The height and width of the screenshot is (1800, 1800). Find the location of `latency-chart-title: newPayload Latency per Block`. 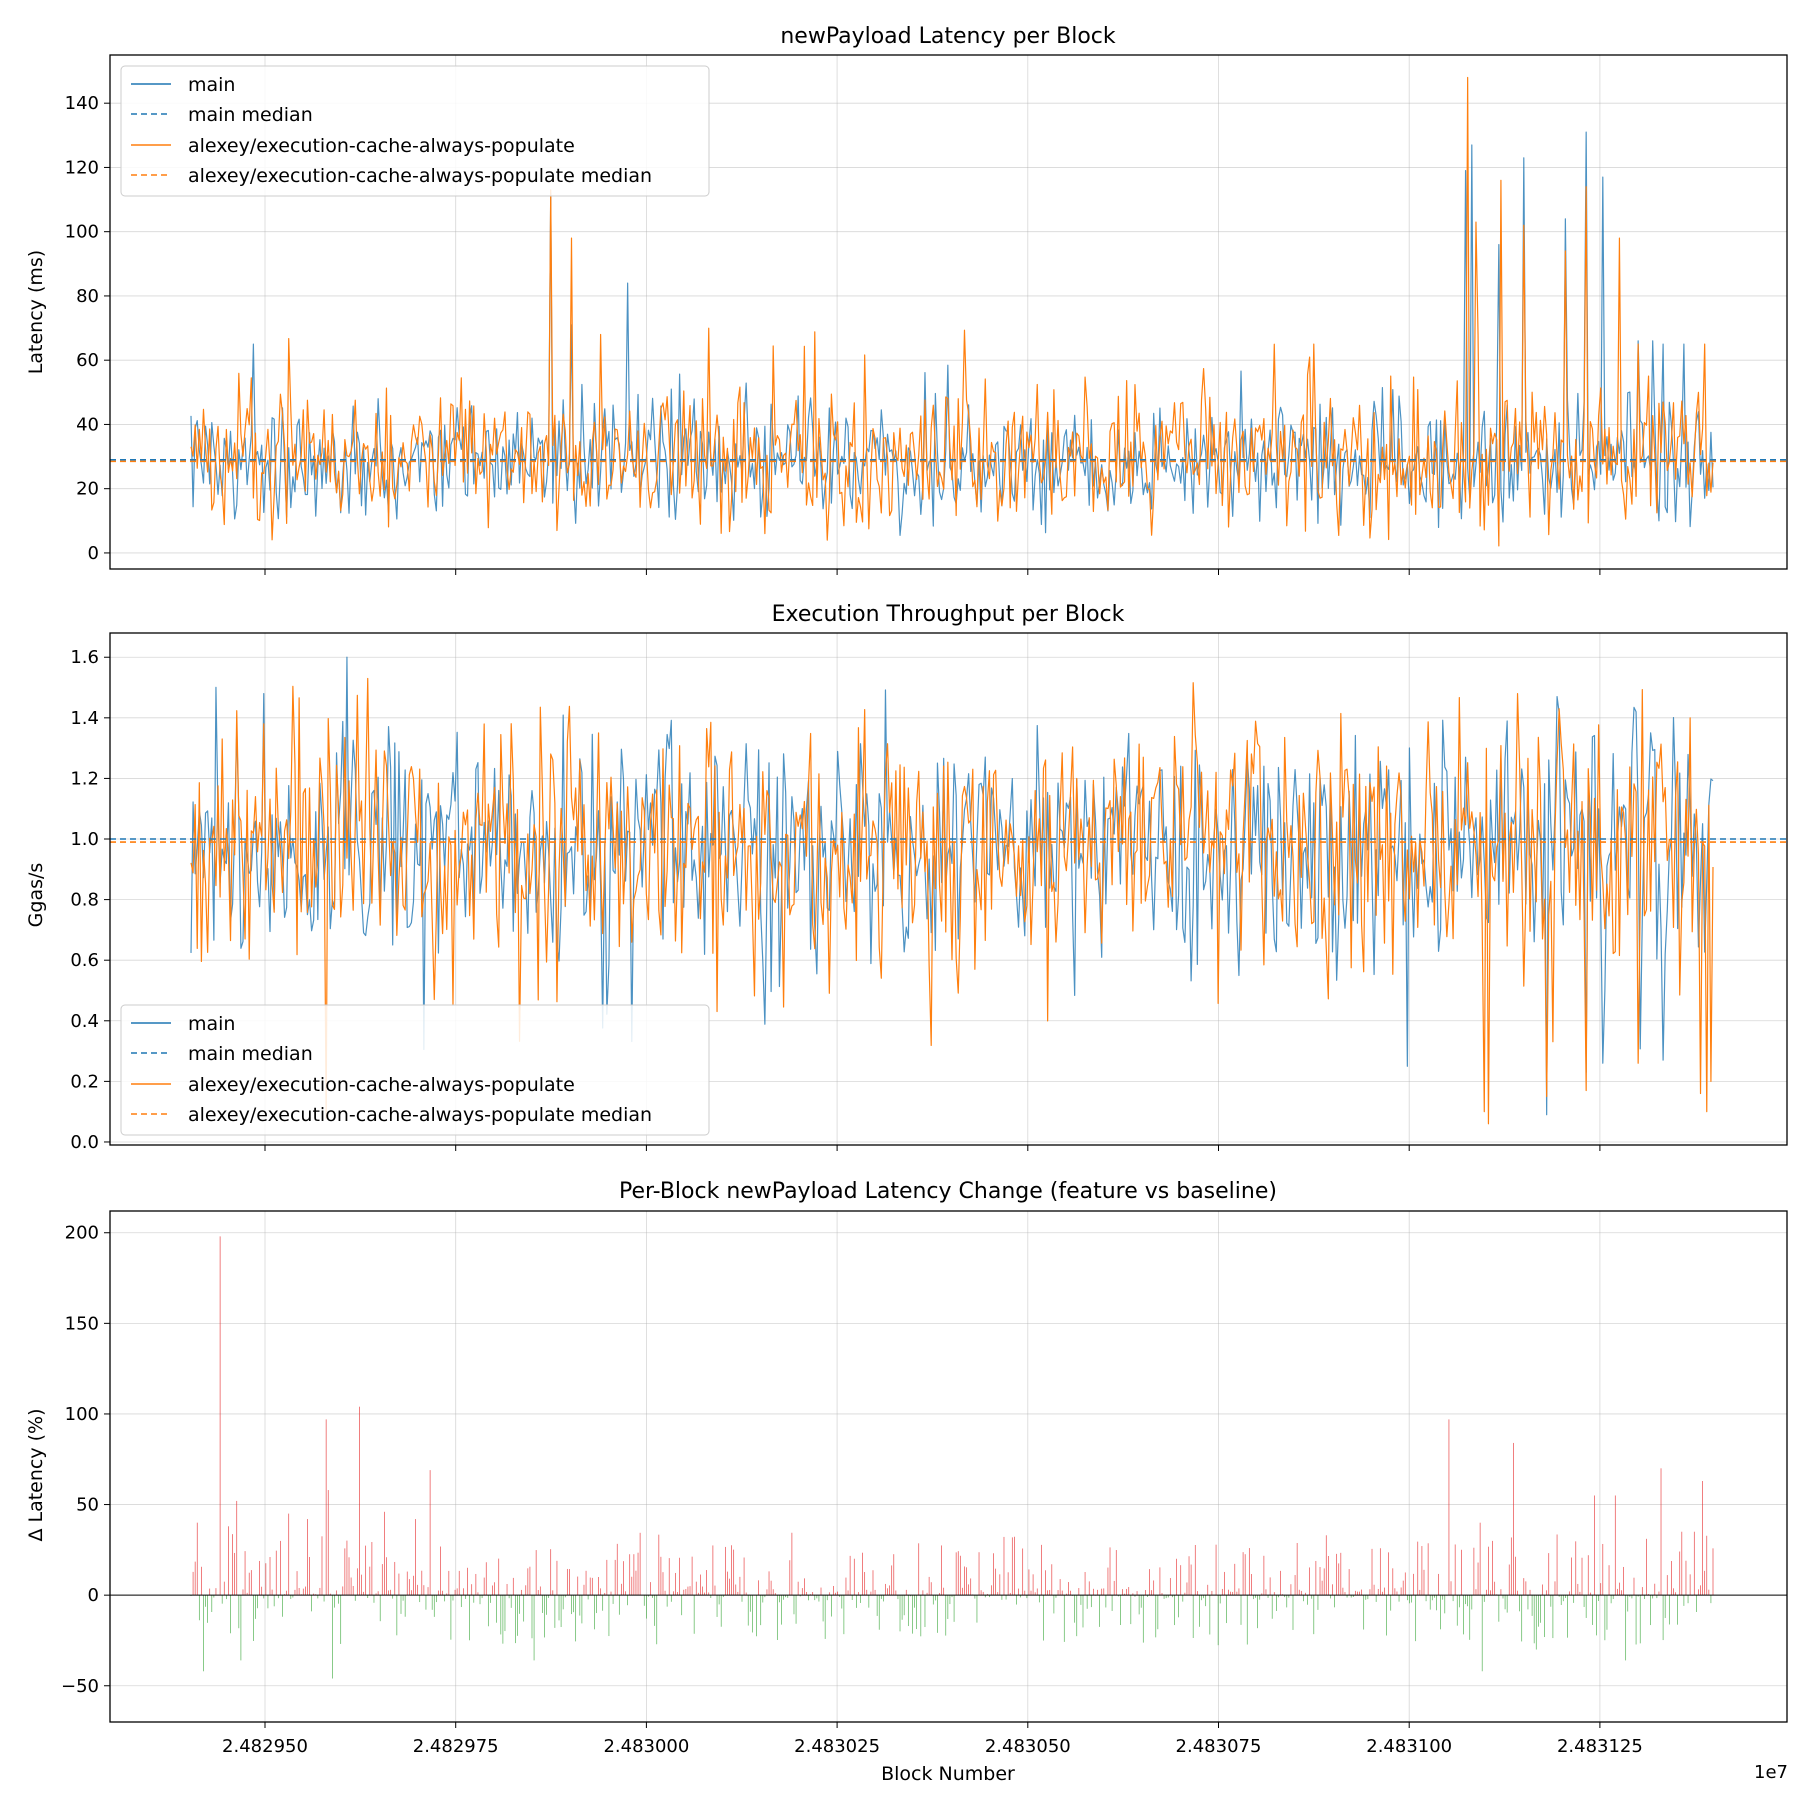

latency-chart-title: newPayload Latency per Block is located at coordinates (948, 36).